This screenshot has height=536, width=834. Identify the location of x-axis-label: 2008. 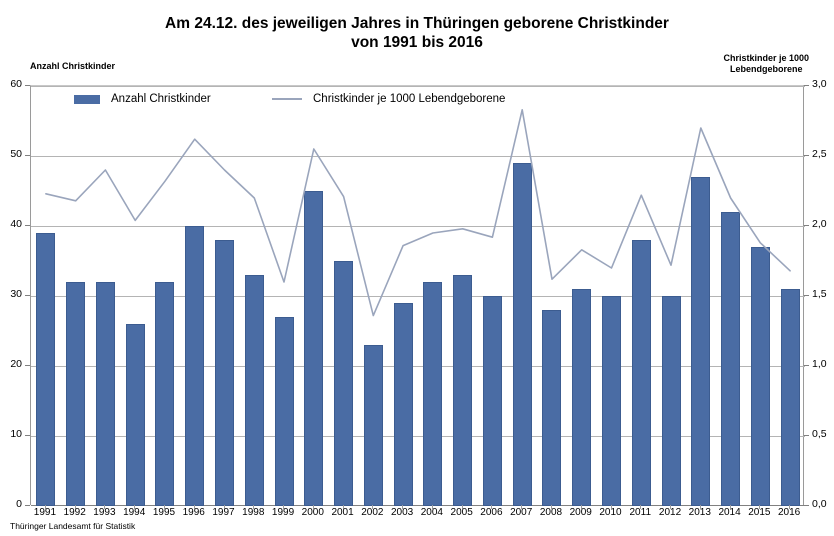
(551, 512).